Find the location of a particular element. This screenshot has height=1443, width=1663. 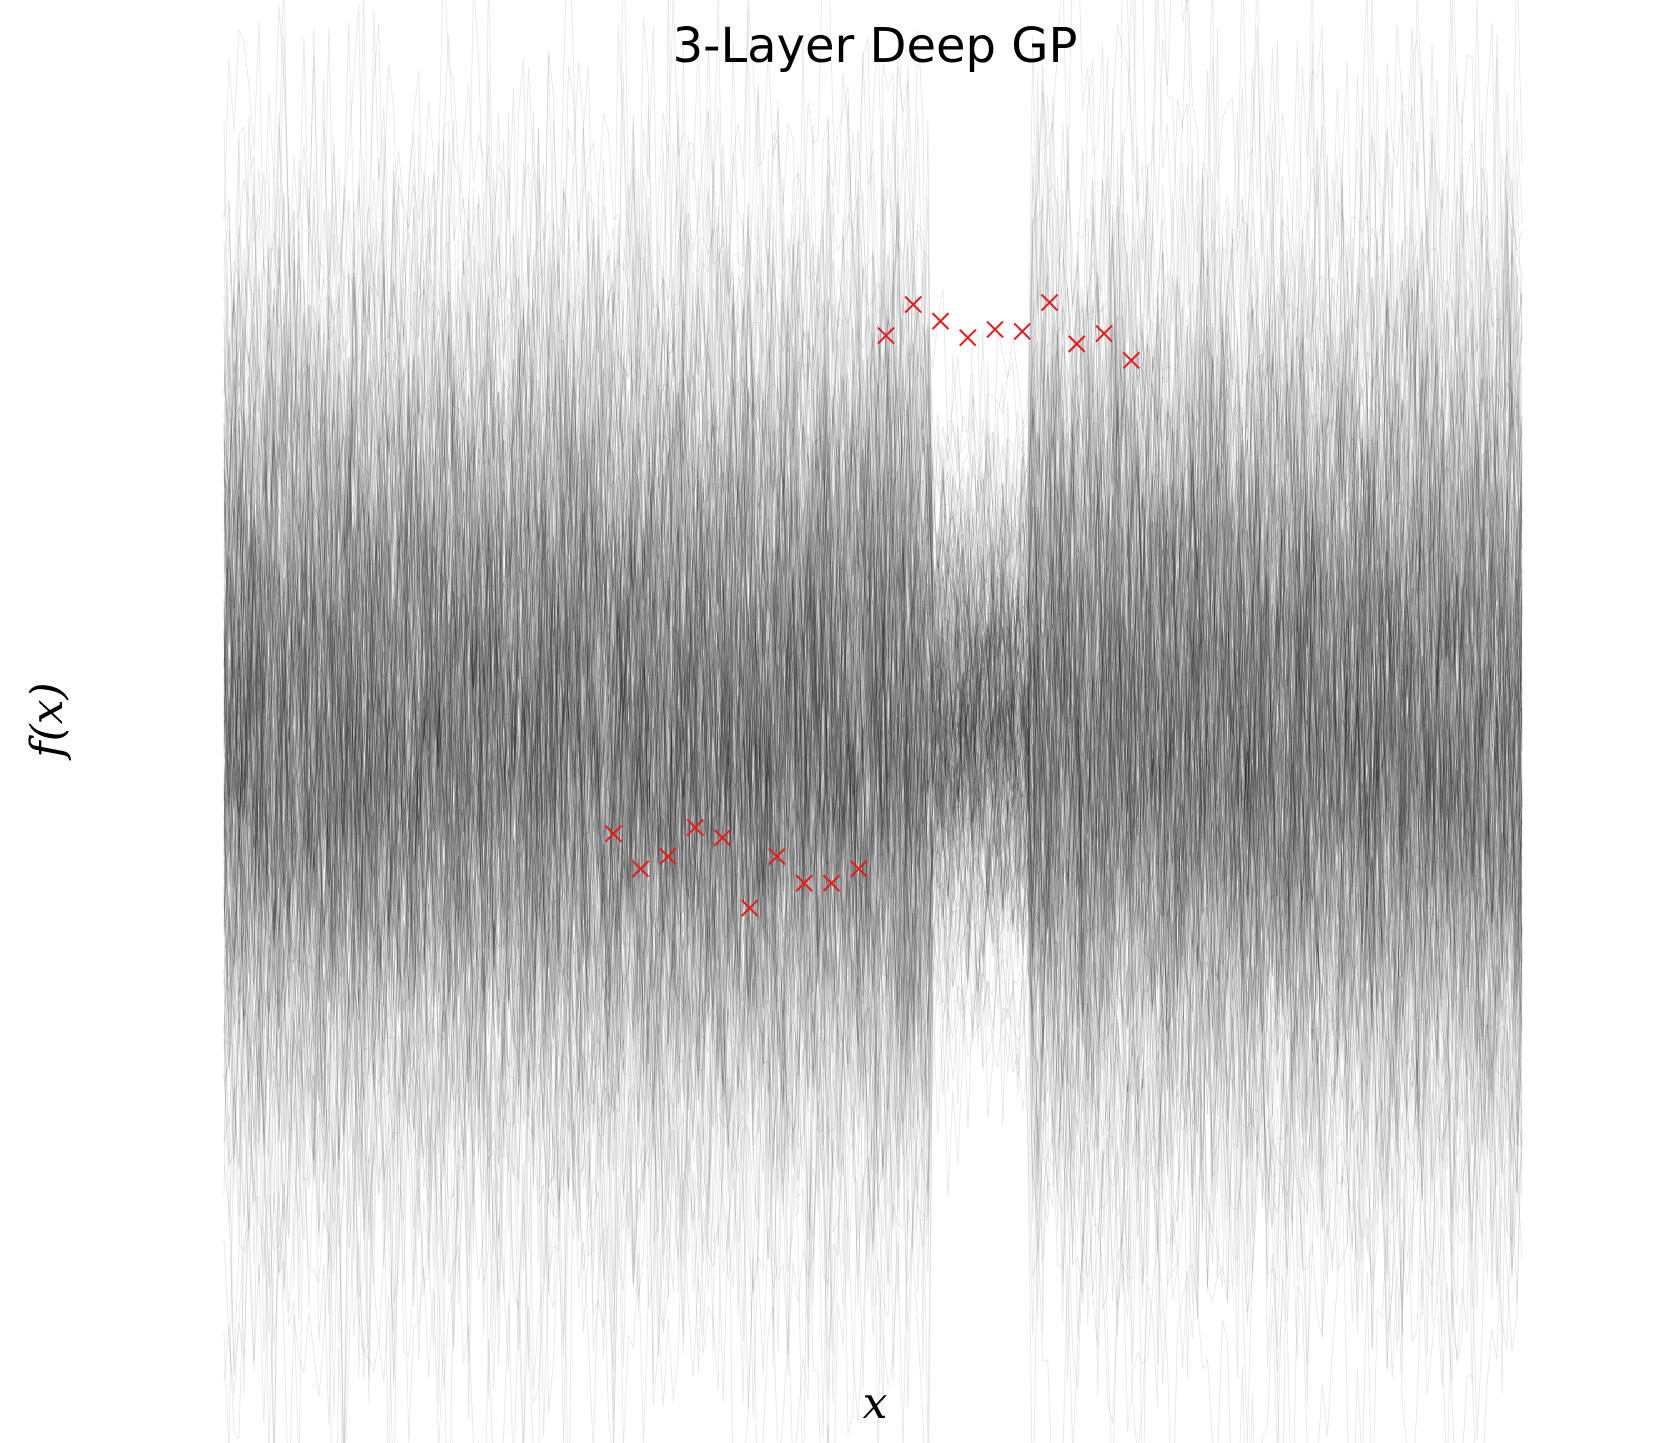

x-axis-label: x is located at coordinates (875, 1403).